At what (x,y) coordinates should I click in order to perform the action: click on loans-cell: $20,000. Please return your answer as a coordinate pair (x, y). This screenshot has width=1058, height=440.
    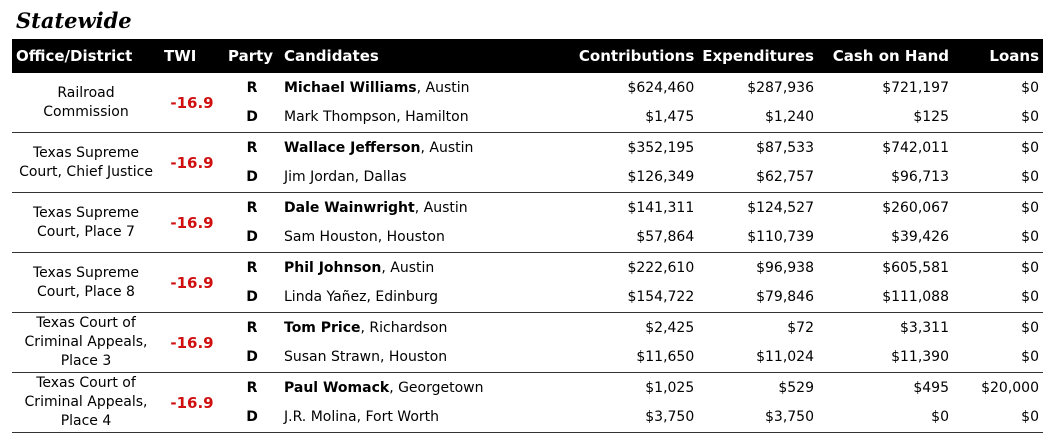
    Looking at the image, I should click on (1010, 387).